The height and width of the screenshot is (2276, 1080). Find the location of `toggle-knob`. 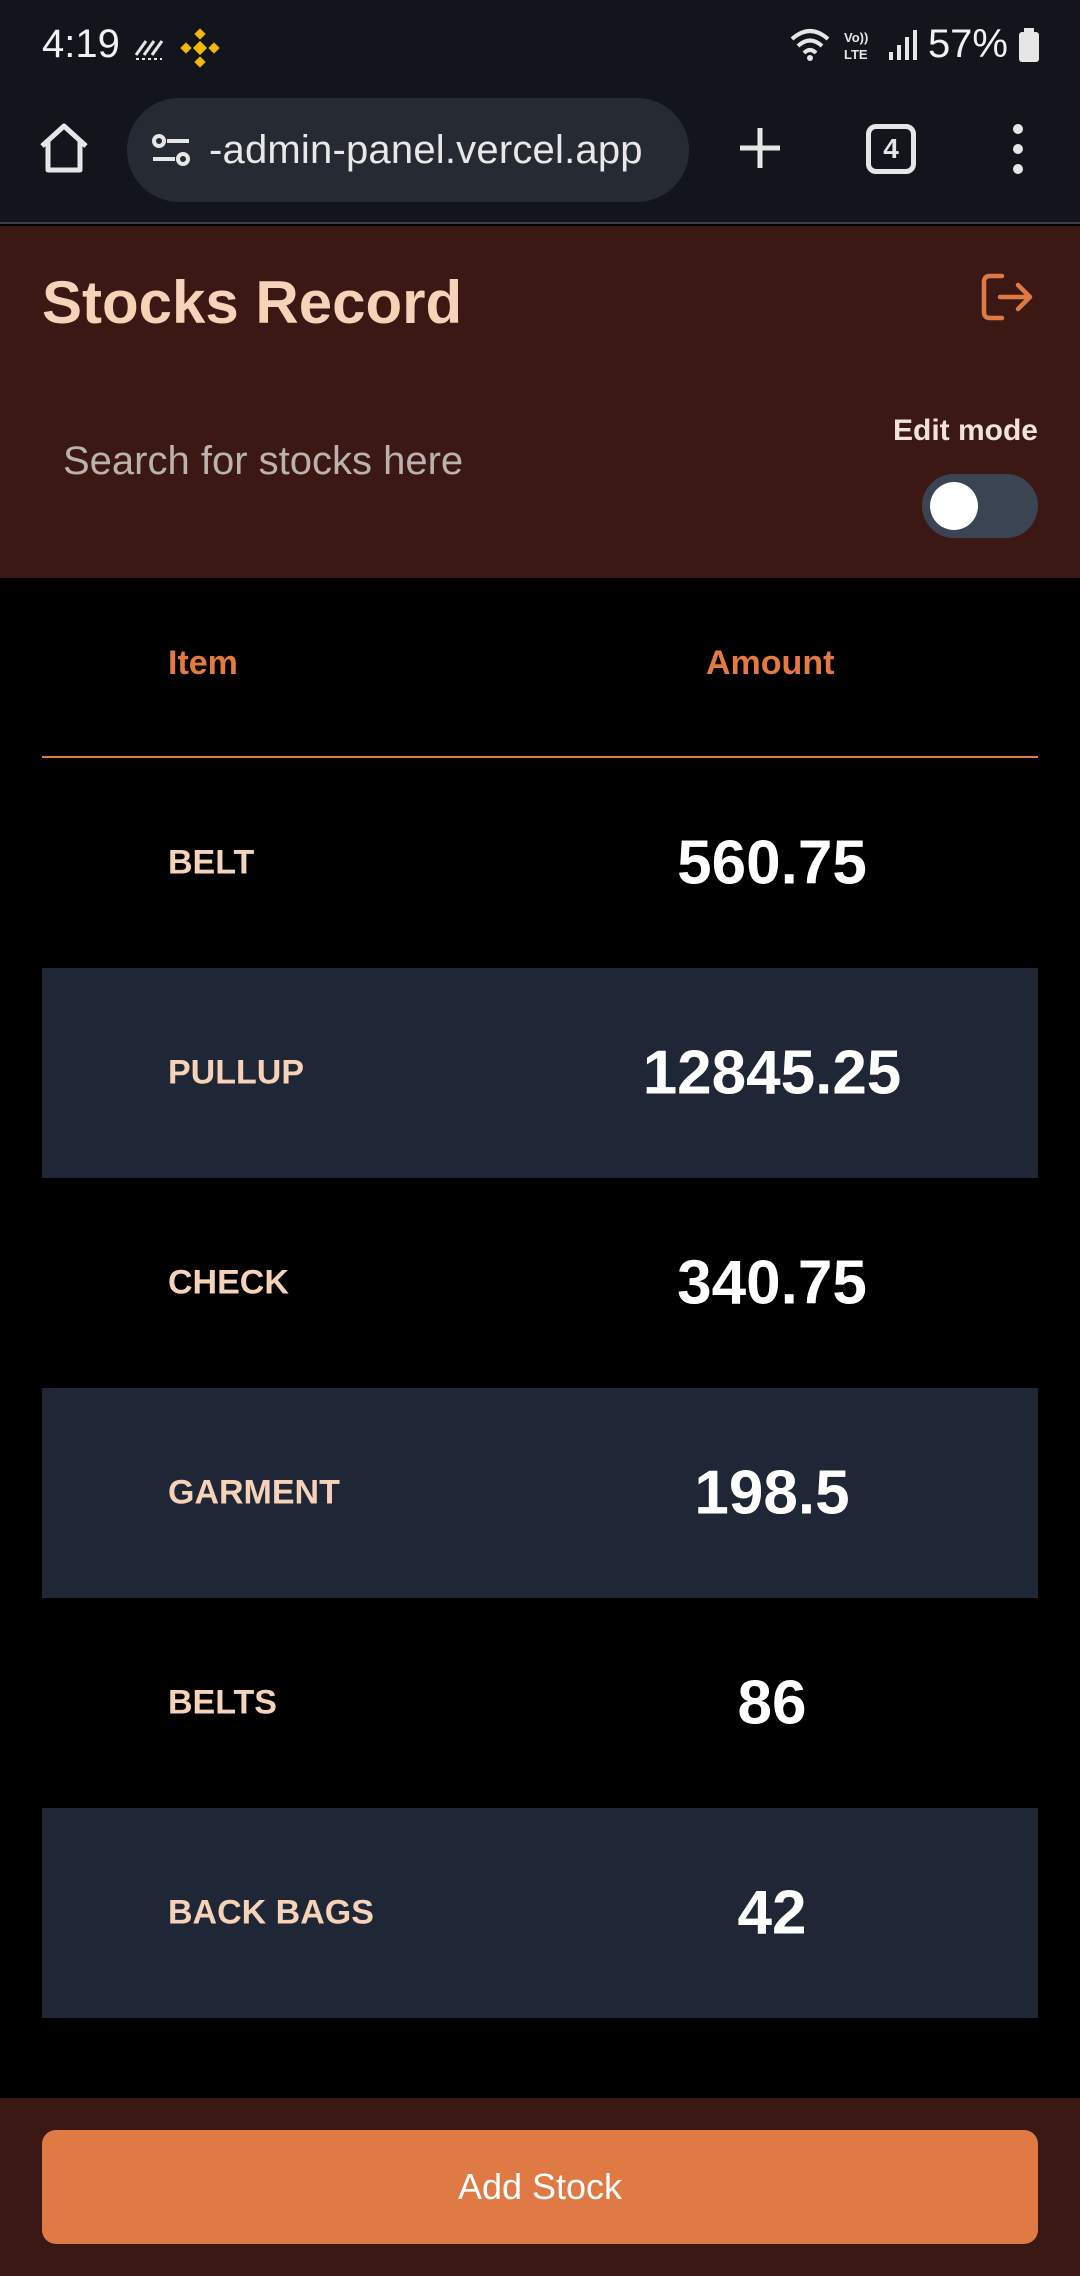

toggle-knob is located at coordinates (954, 506).